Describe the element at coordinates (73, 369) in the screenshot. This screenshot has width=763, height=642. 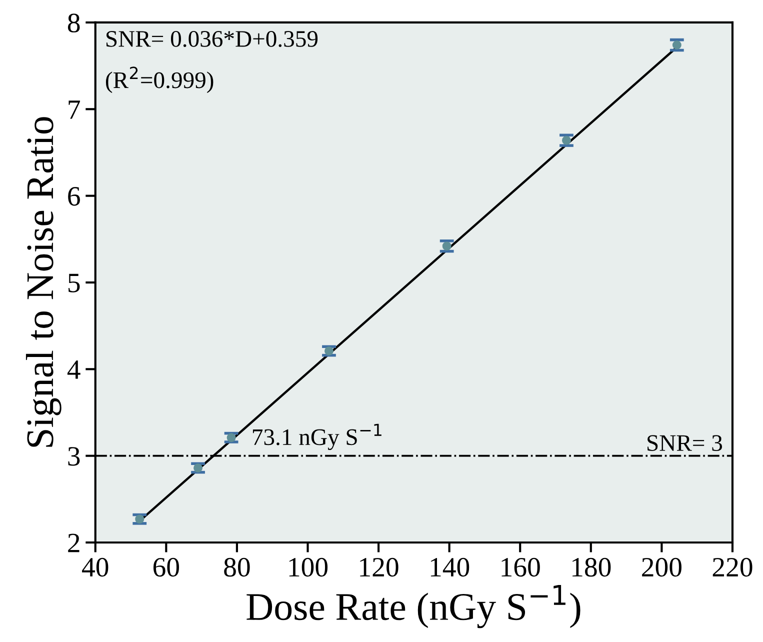
I see `y-tick-label: 4` at that location.